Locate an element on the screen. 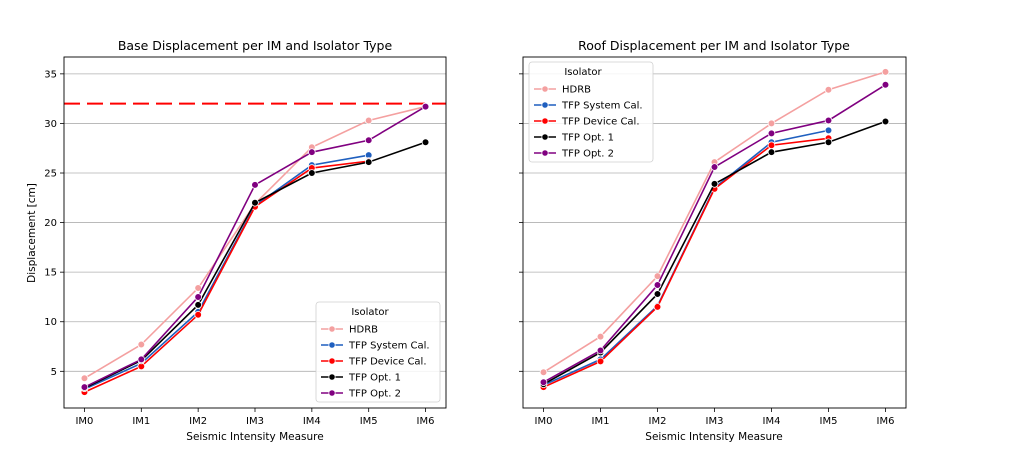 This screenshot has width=1015, height=452. y-tick-label: 20 is located at coordinates (50, 223).